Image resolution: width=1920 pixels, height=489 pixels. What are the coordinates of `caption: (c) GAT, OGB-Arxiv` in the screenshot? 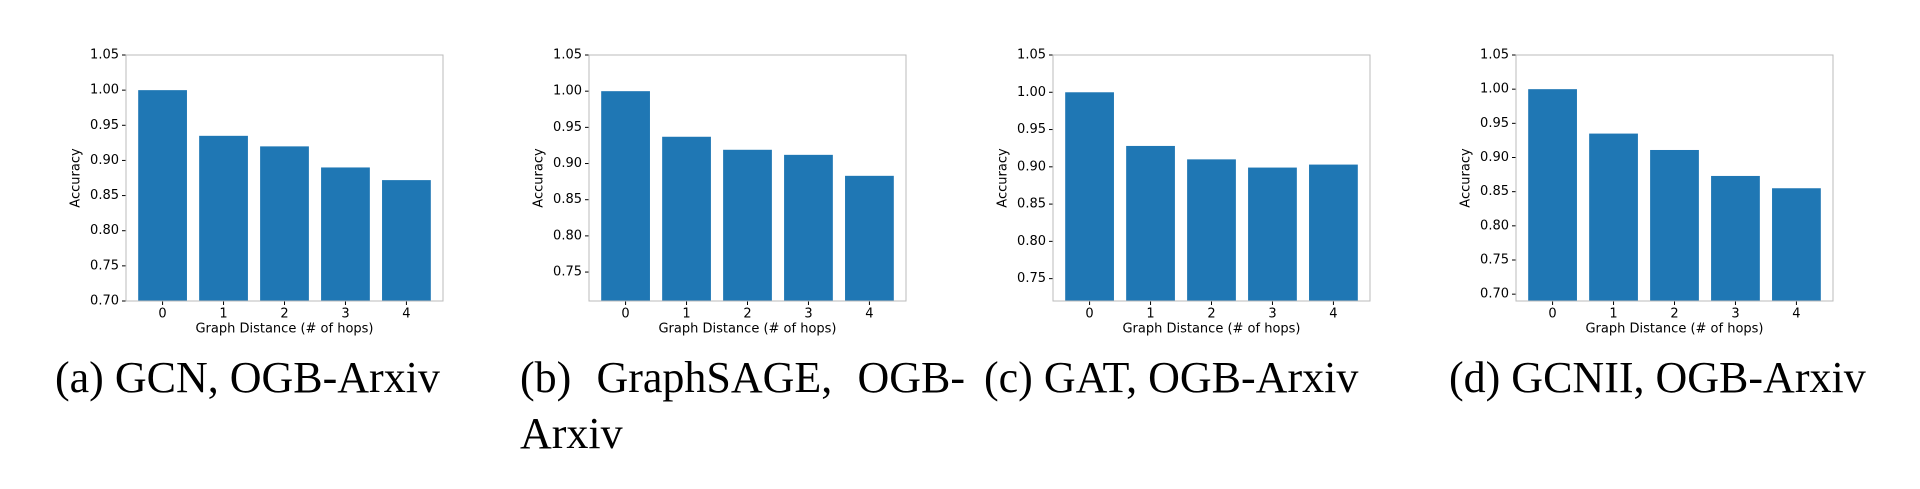 It's located at (1171, 377).